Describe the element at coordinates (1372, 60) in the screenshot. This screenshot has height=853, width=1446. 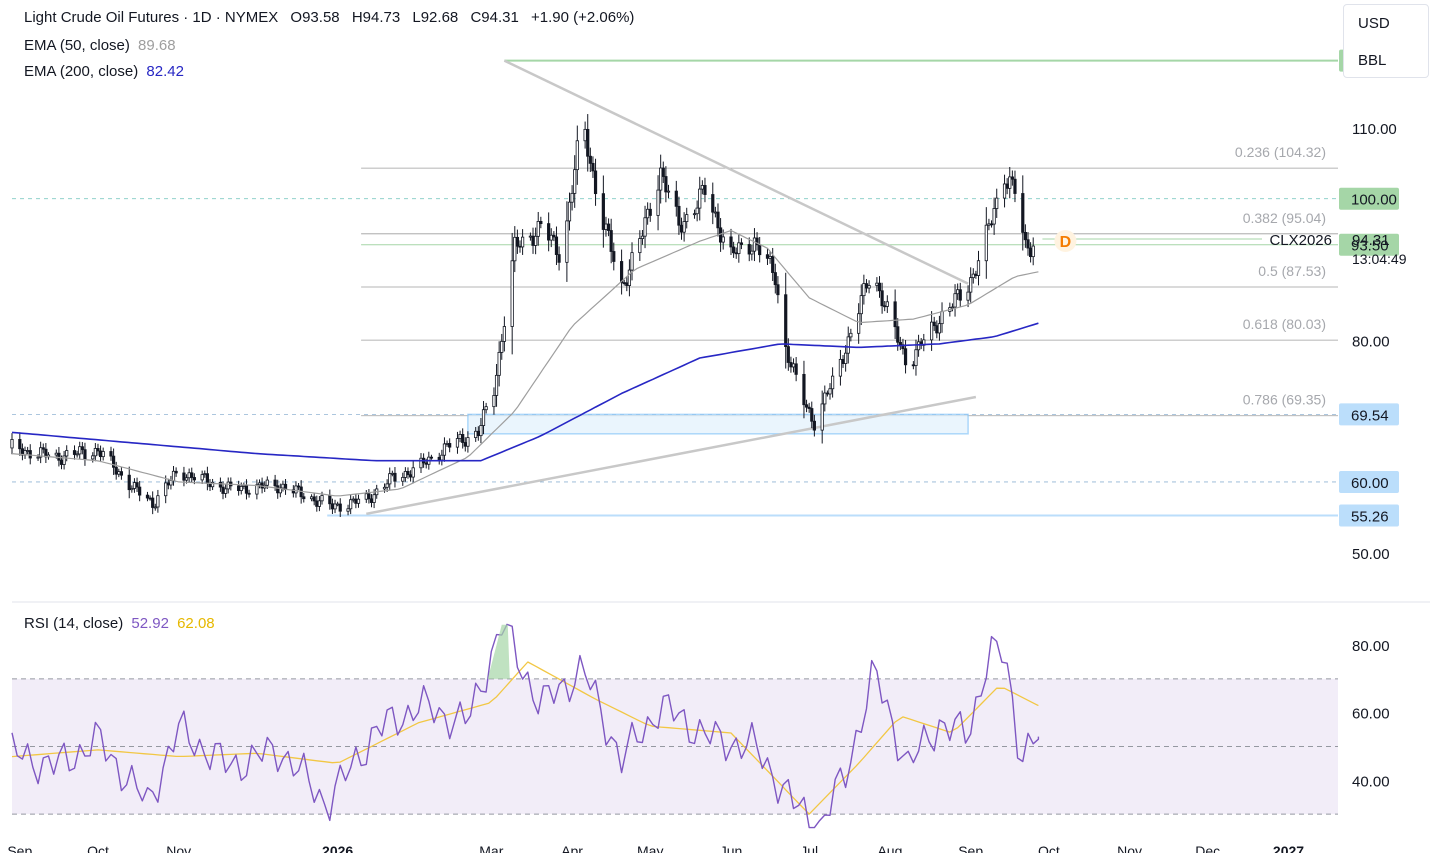
I see `volume-unit: BBL` at that location.